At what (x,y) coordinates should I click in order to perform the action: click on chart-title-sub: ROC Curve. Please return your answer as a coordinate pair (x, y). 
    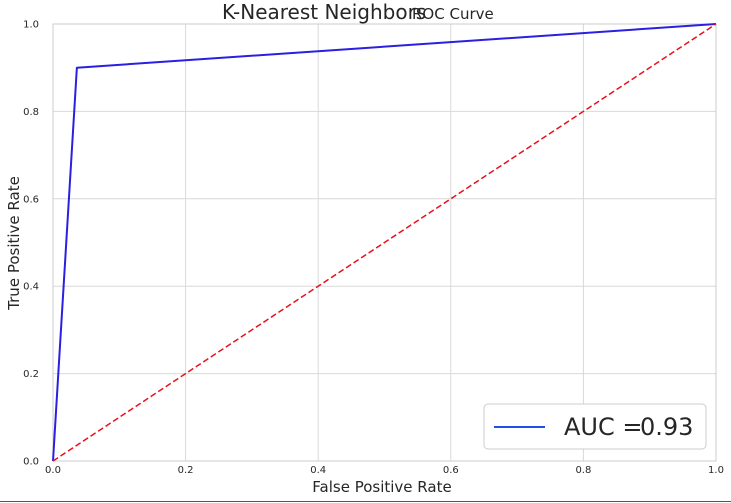
    Looking at the image, I should click on (453, 14).